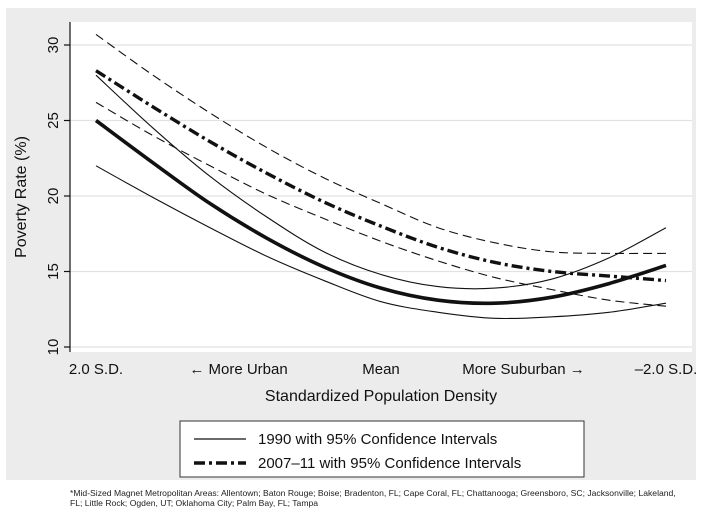 The height and width of the screenshot is (515, 702). Describe the element at coordinates (53, 120) in the screenshot. I see `y-tick-label-25: 25` at that location.